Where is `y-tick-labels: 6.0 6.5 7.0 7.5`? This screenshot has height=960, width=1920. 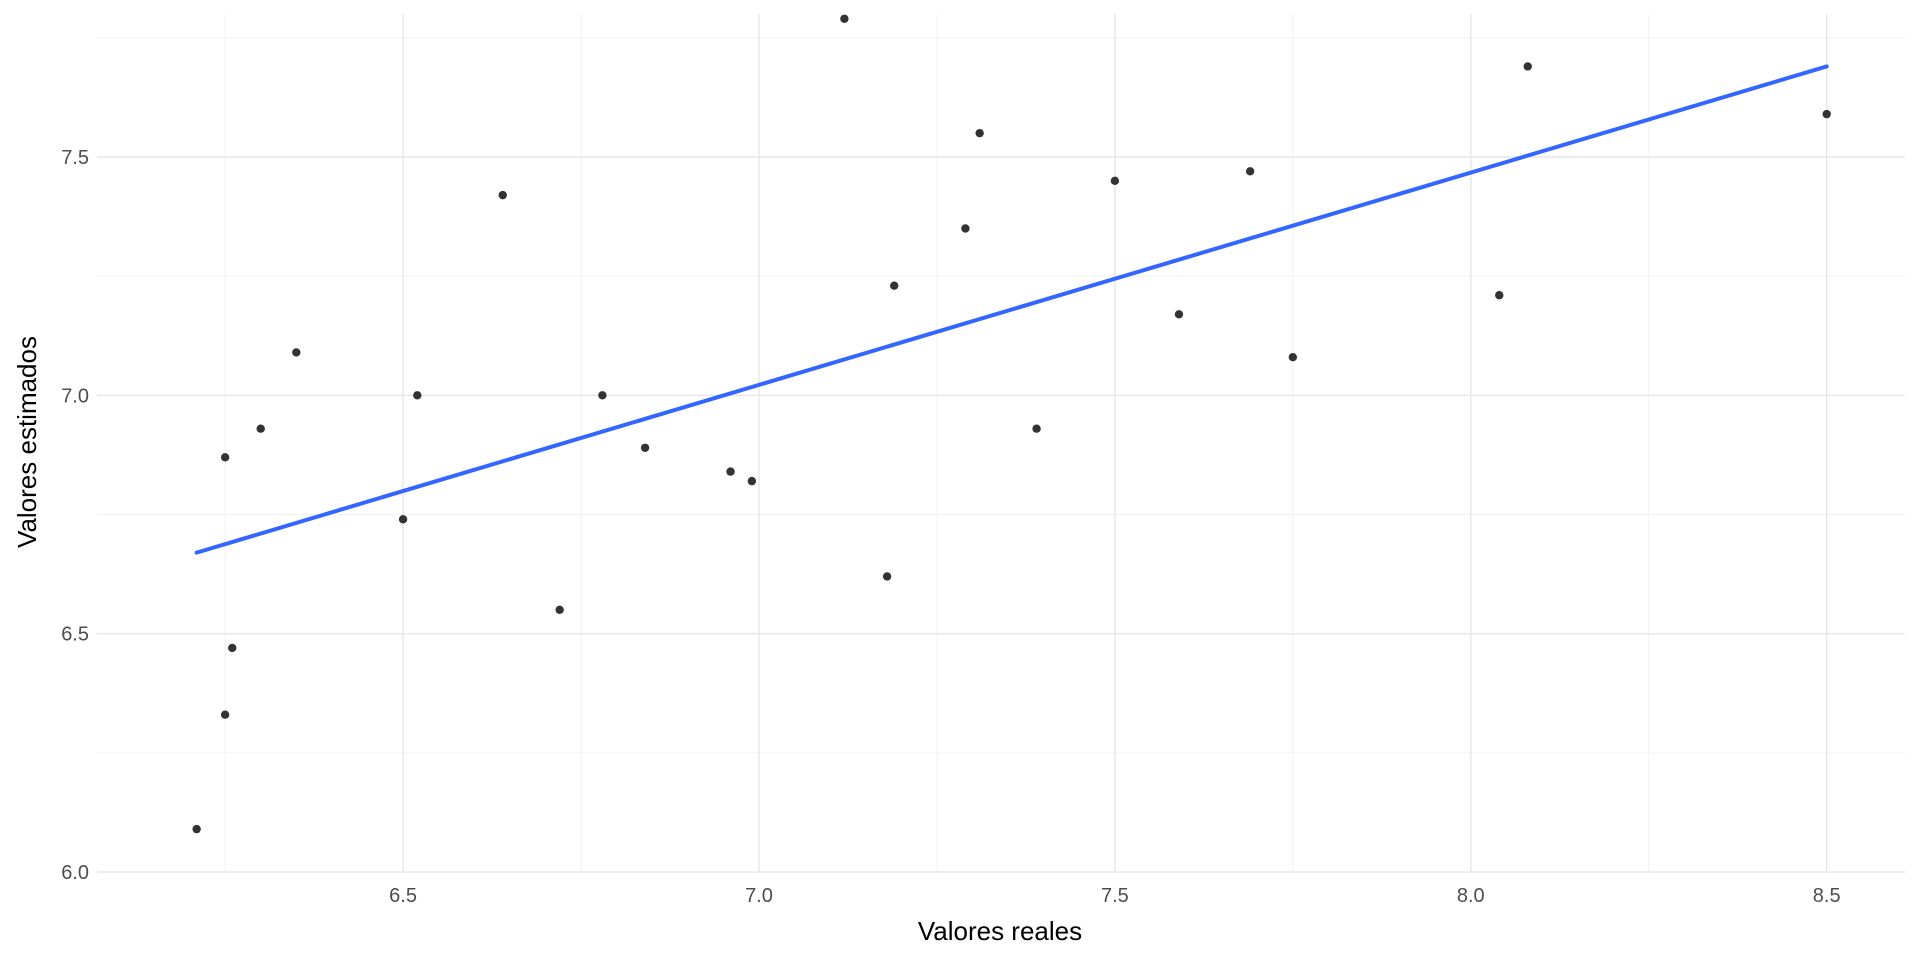 y-tick-labels: 6.0 6.5 7.0 7.5 is located at coordinates (75, 515).